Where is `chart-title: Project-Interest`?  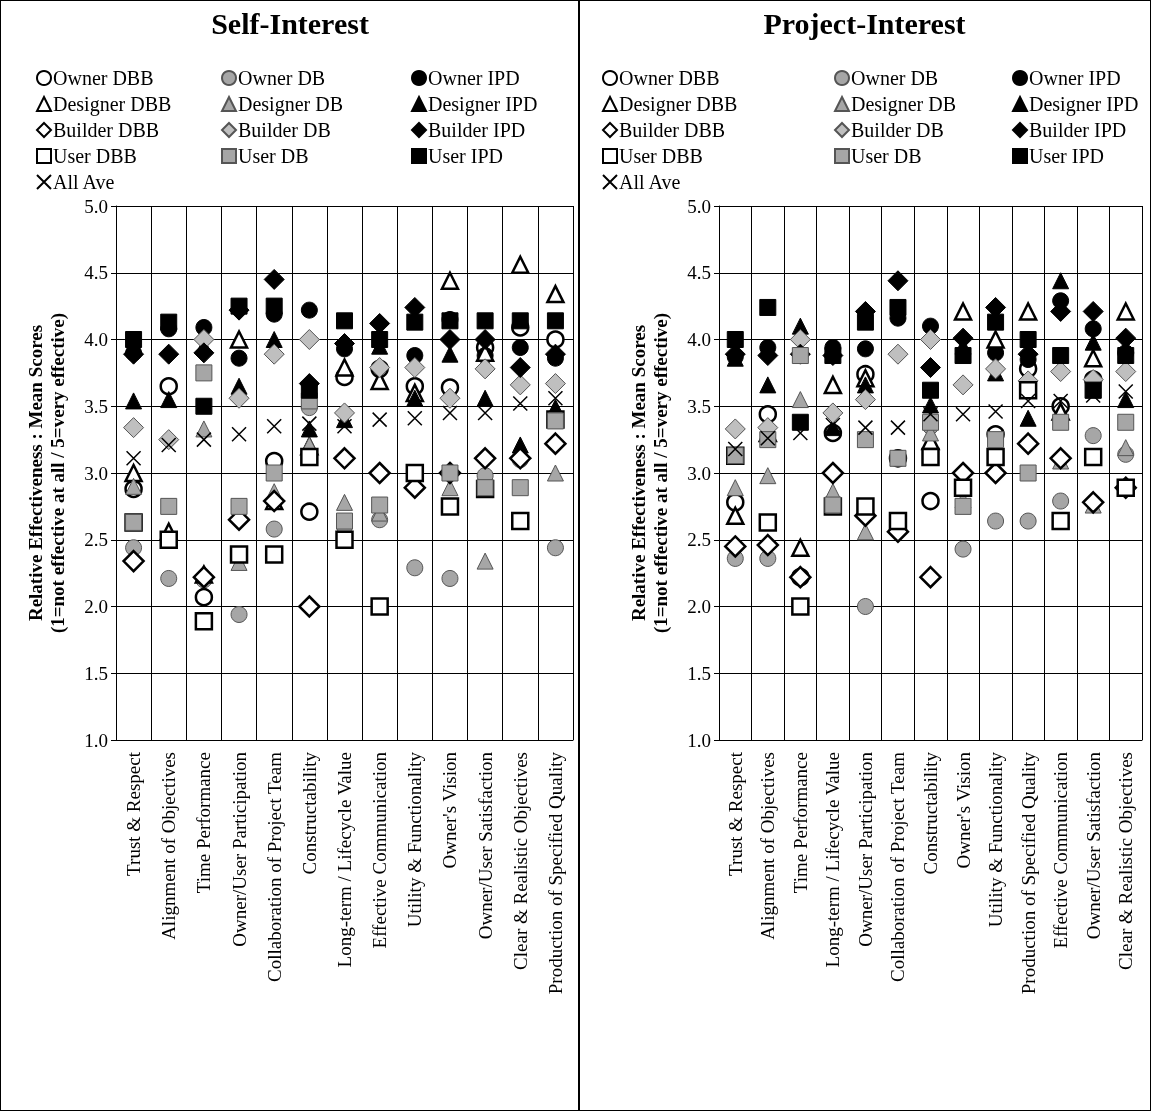
chart-title: Project-Interest is located at coordinates (864, 23).